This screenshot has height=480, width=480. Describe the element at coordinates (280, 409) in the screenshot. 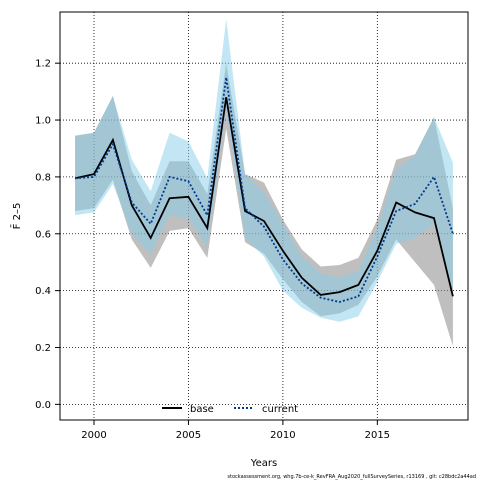

I see `legend-label-current: current` at that location.